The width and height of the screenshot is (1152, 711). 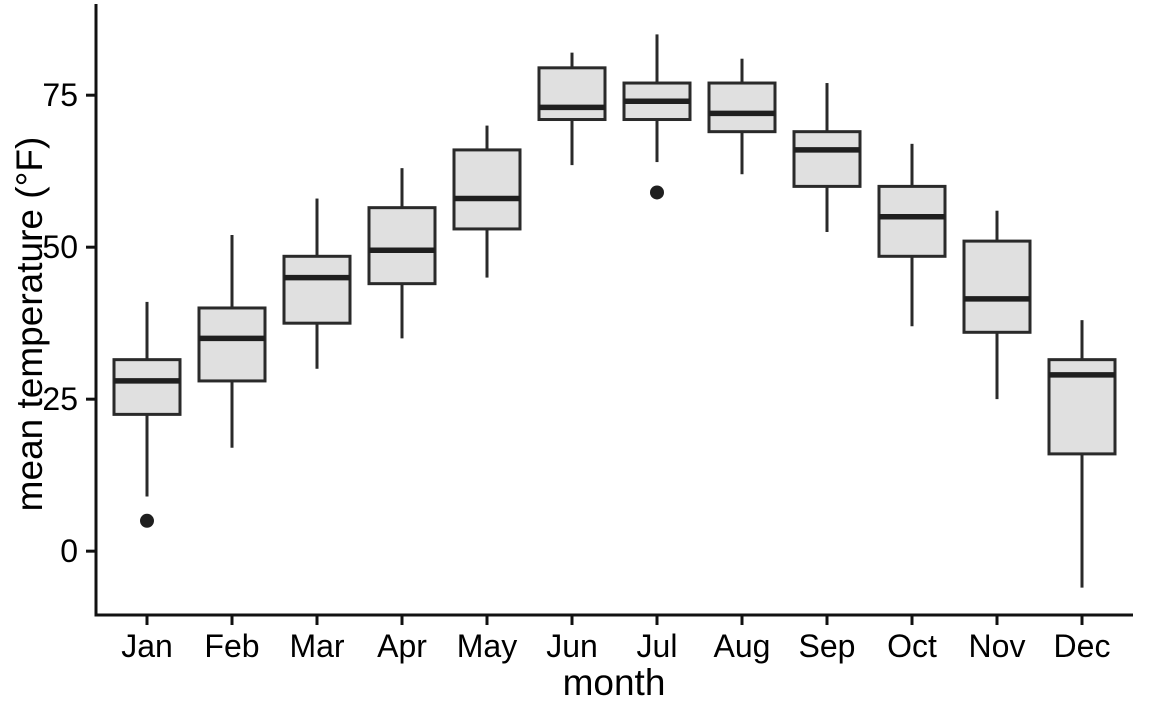 I want to click on x-tick-label-dec: Dec, so click(x=1082, y=646).